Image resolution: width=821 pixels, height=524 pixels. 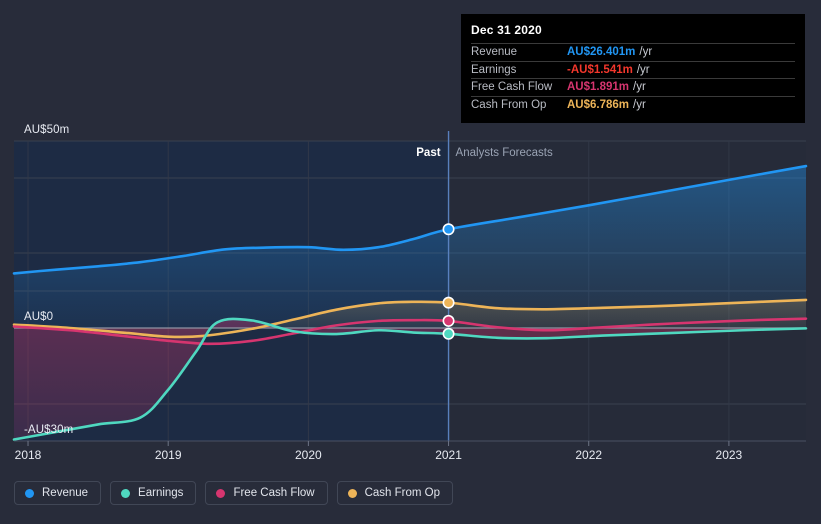 I want to click on marker-dot-cash-from-op, so click(x=448, y=302).